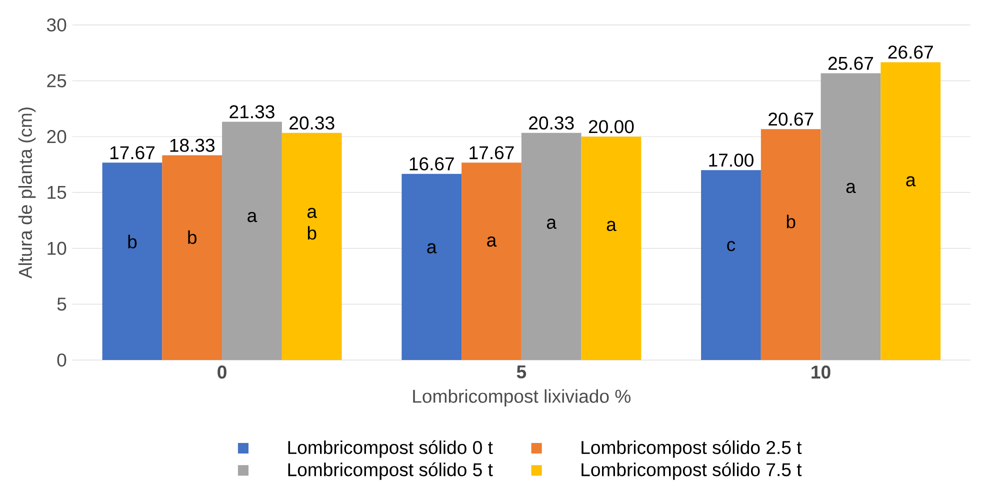  I want to click on data-label: 26.67, so click(910, 52).